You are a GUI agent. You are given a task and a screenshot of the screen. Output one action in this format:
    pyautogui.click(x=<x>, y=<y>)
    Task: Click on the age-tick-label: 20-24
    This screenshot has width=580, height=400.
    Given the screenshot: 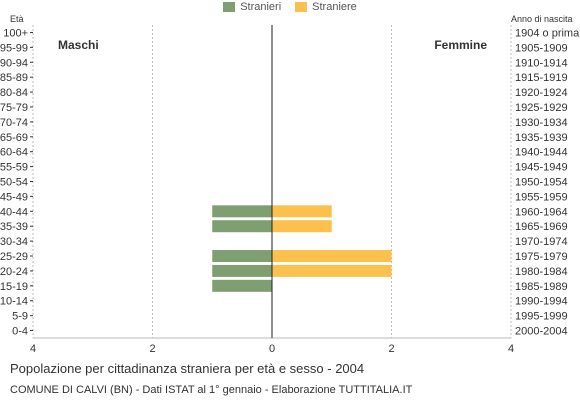 What is the action you would take?
    pyautogui.click(x=14, y=272)
    